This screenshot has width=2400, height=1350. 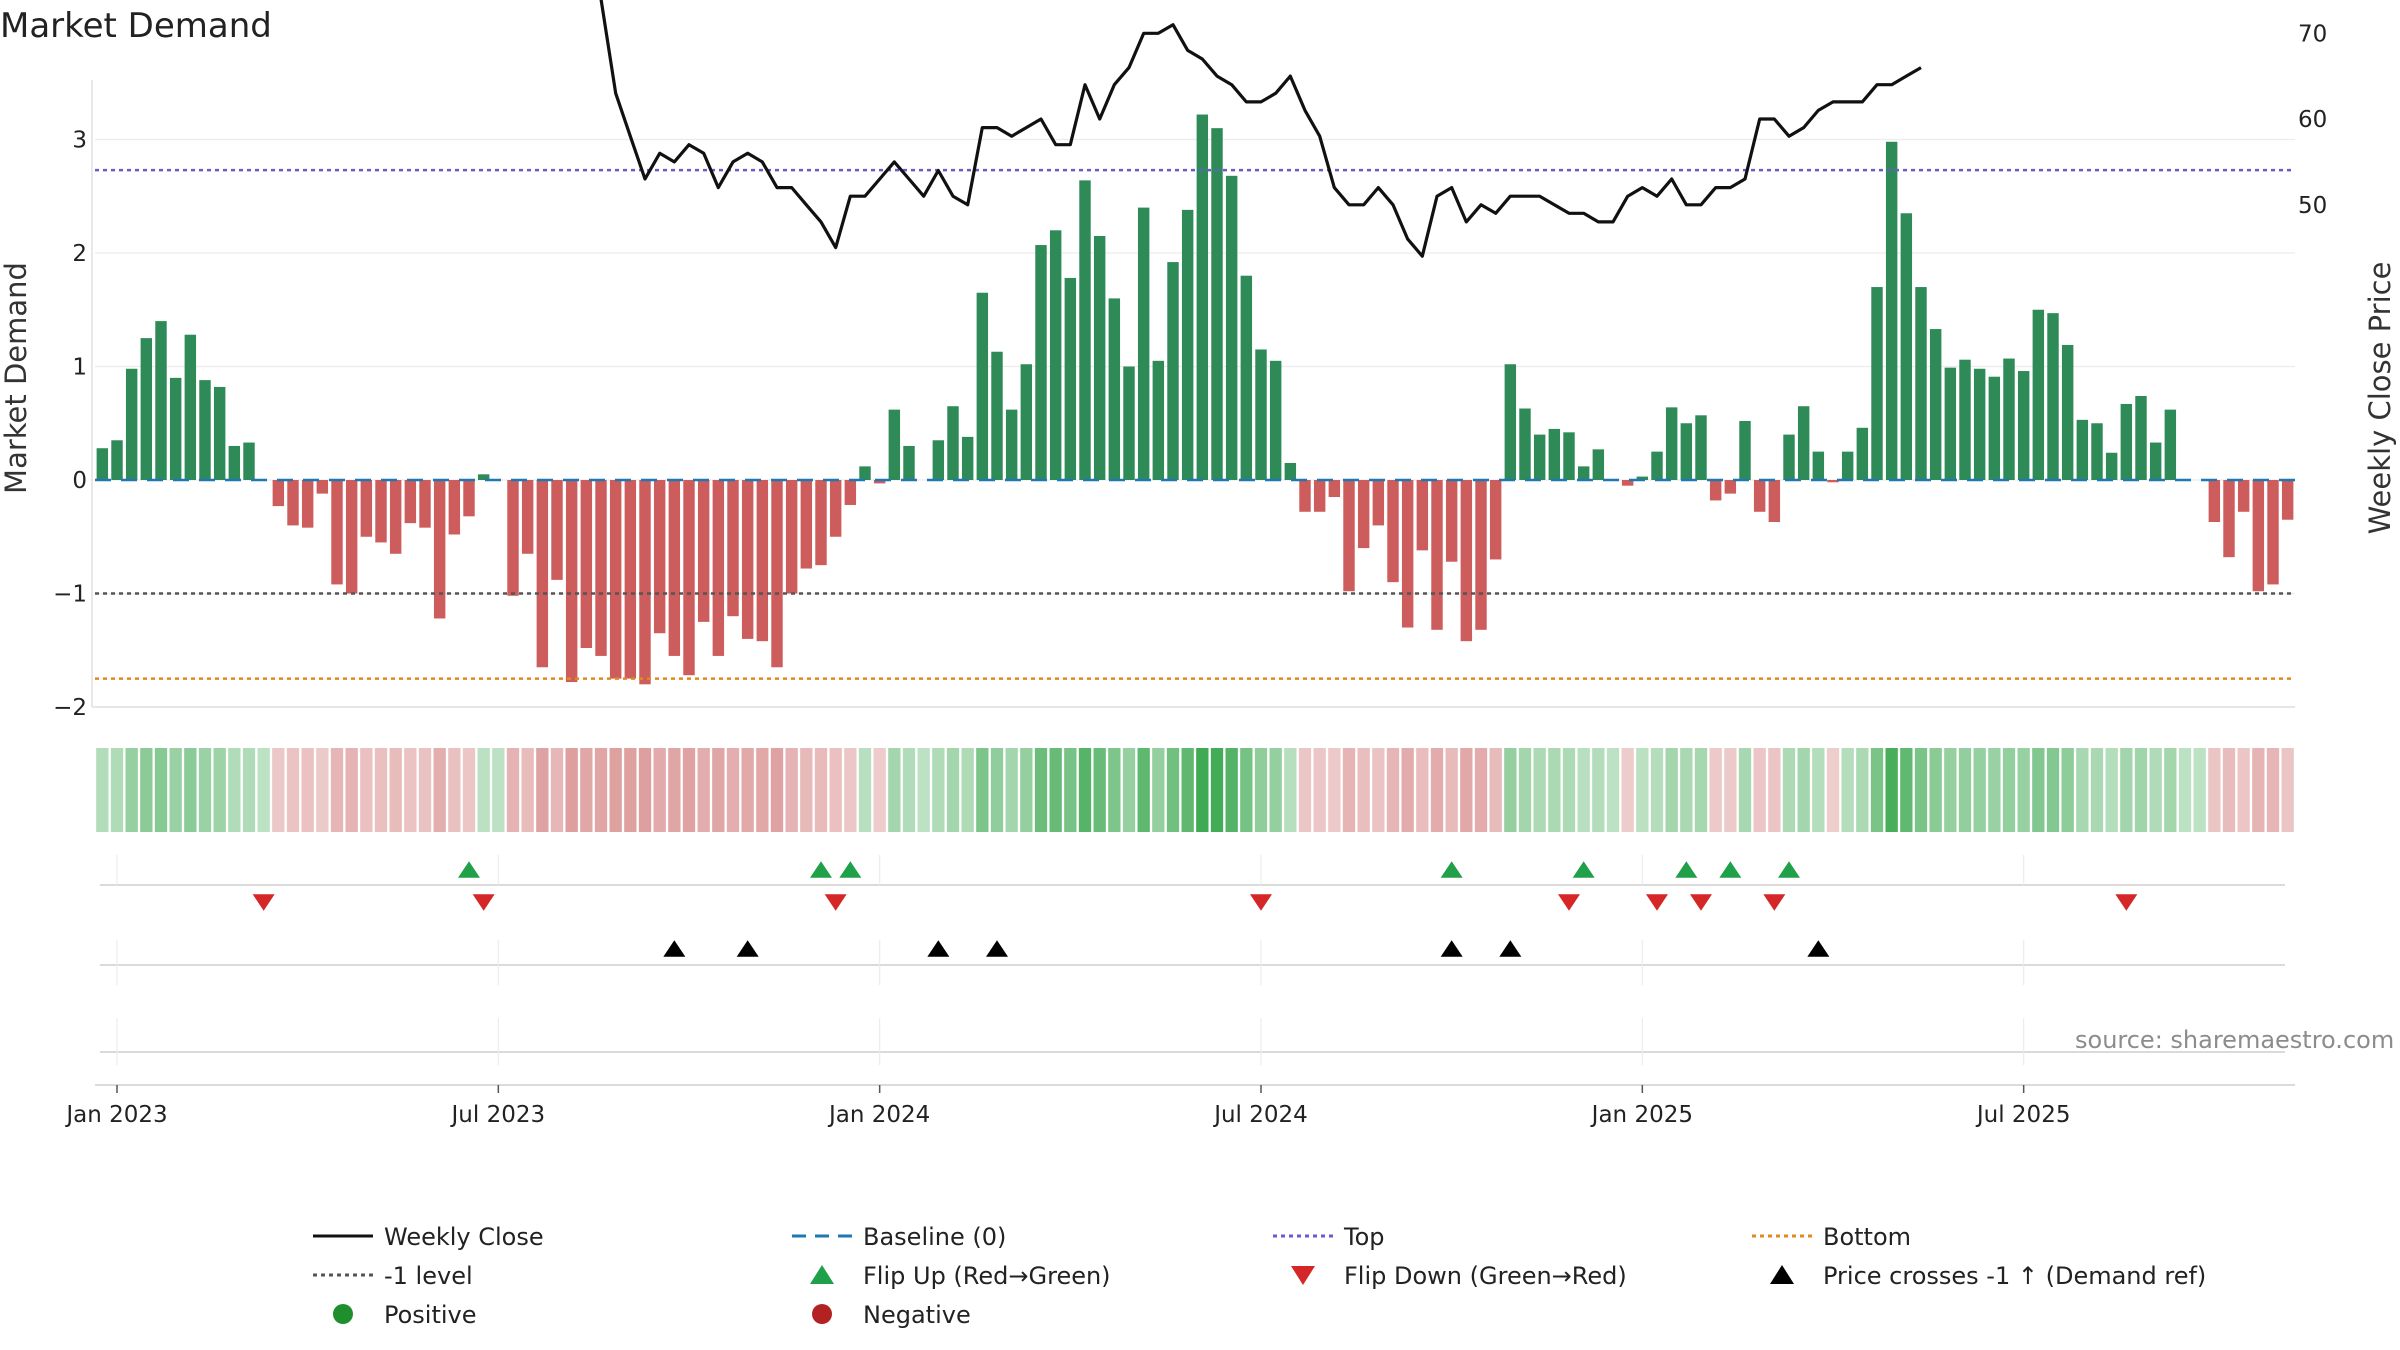 I want to click on flip-up-marker, so click(x=1583, y=869).